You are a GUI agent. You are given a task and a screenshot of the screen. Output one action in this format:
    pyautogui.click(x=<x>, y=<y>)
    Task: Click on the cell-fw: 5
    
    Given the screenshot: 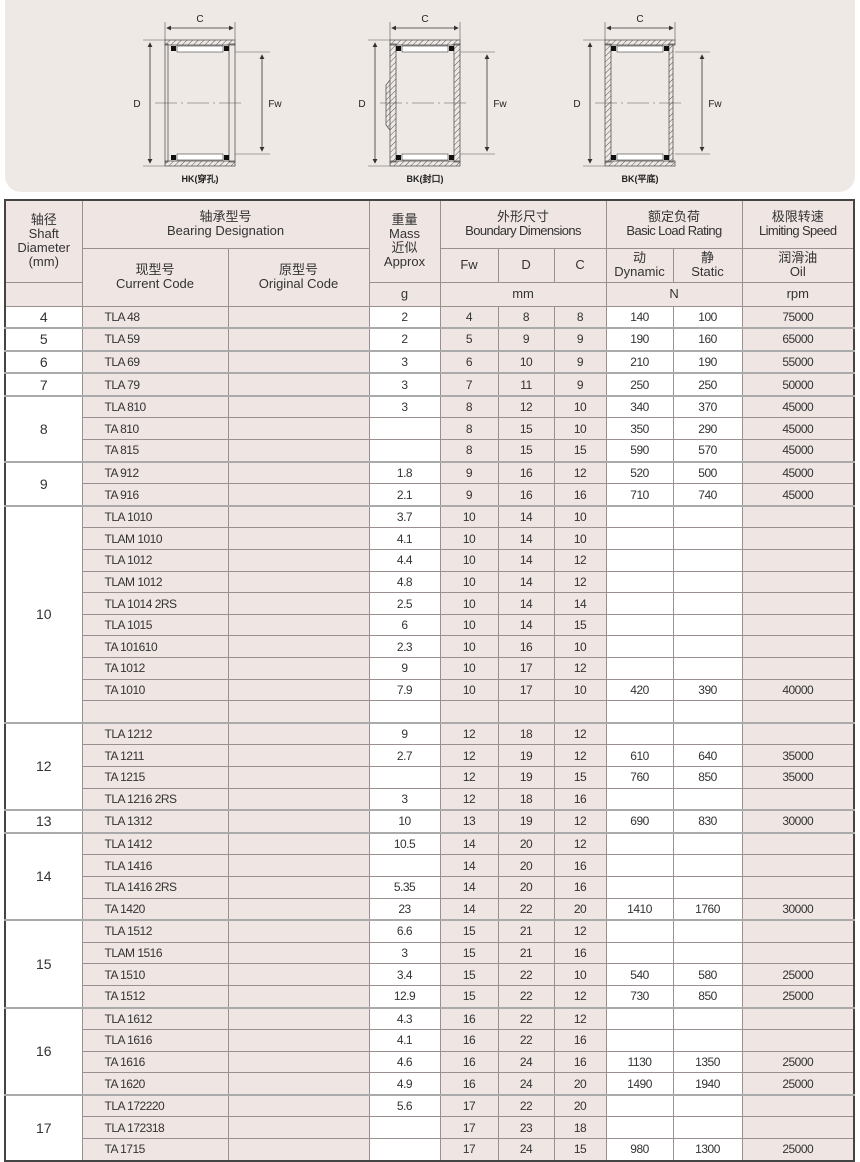 What is the action you would take?
    pyautogui.click(x=469, y=339)
    